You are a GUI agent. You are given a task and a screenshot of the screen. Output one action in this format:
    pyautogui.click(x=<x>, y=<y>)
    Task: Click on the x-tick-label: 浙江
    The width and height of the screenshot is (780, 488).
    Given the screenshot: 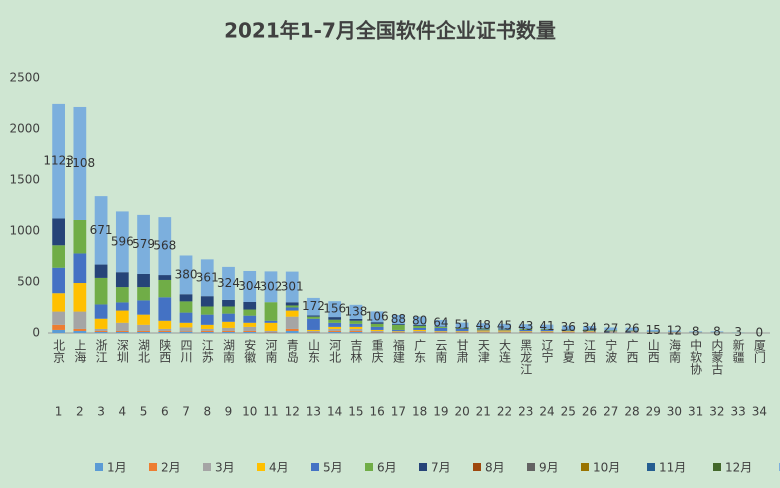 What is the action you would take?
    pyautogui.click(x=101, y=351)
    